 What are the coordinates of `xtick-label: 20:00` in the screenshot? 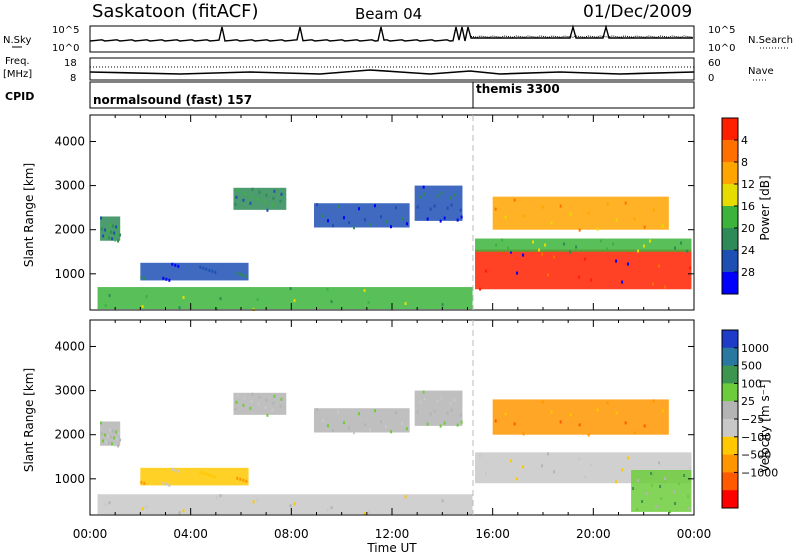 It's located at (593, 534).